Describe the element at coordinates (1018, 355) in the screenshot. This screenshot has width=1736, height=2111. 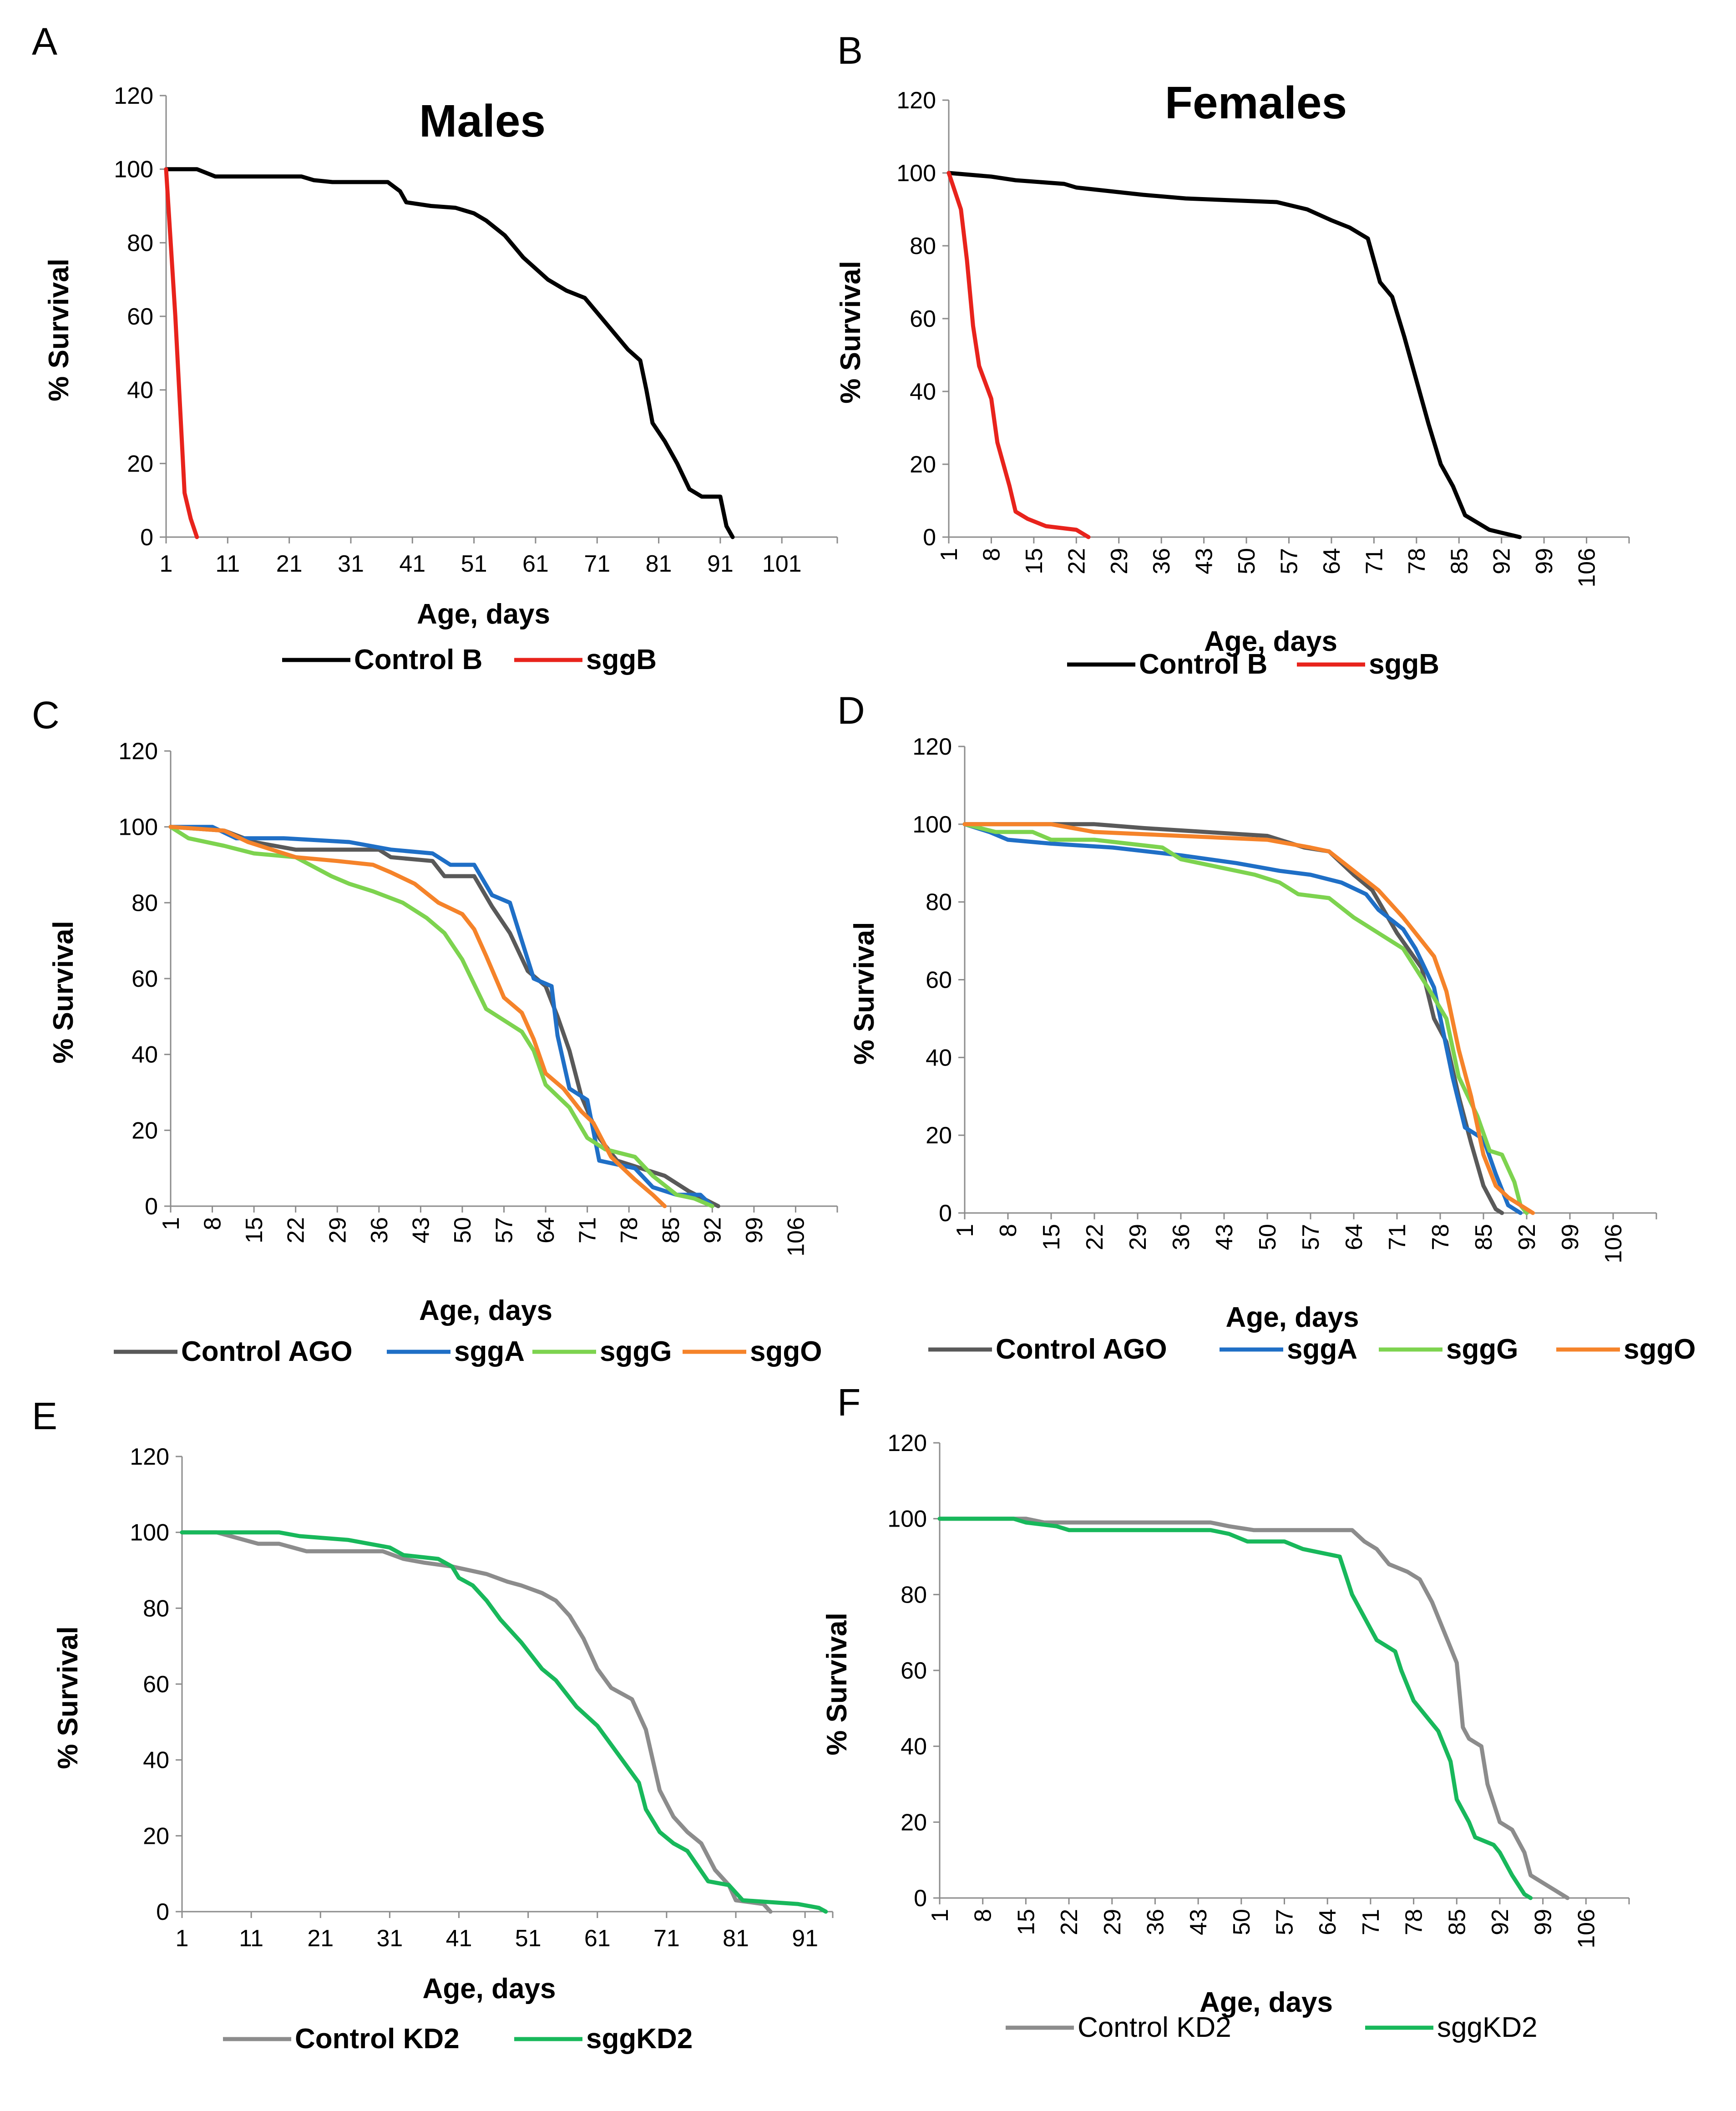
I see `panel-b-series-sggb` at that location.